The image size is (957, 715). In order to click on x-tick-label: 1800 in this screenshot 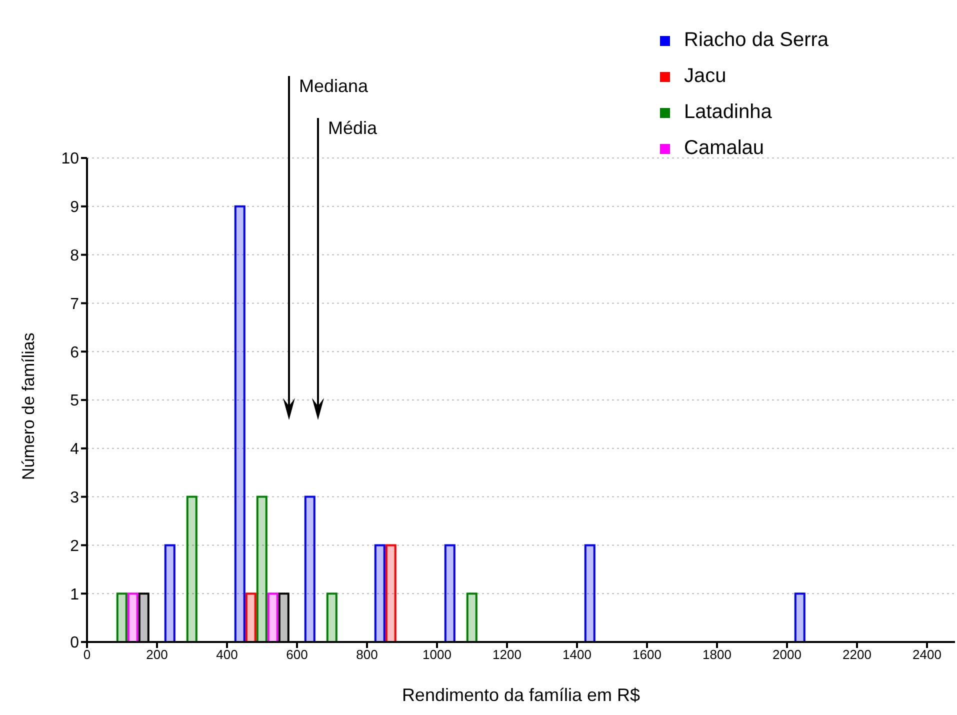, I will do `click(717, 654)`.